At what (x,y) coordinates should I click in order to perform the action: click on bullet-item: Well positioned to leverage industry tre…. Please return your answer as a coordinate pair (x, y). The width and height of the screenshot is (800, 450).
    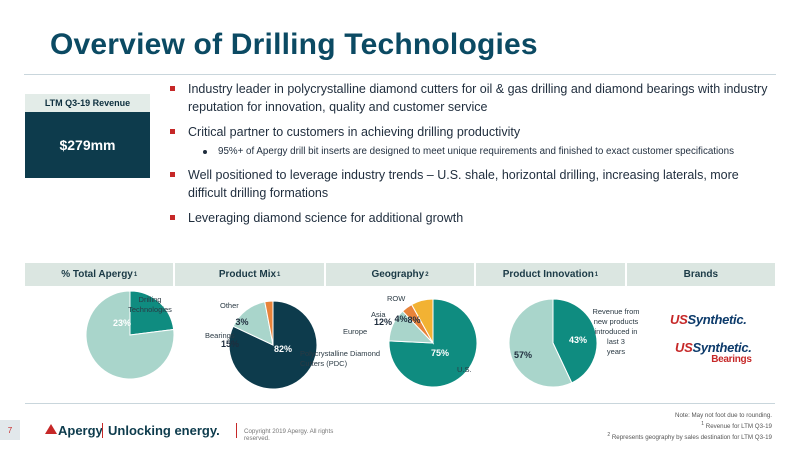
    Looking at the image, I should click on (475, 184).